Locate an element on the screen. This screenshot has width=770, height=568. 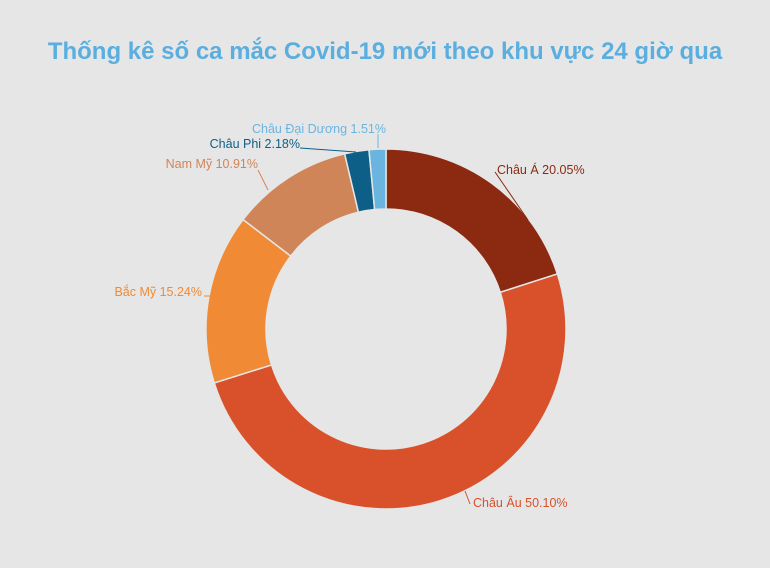
slice-label: Châu Âu 50.10% is located at coordinates (520, 502).